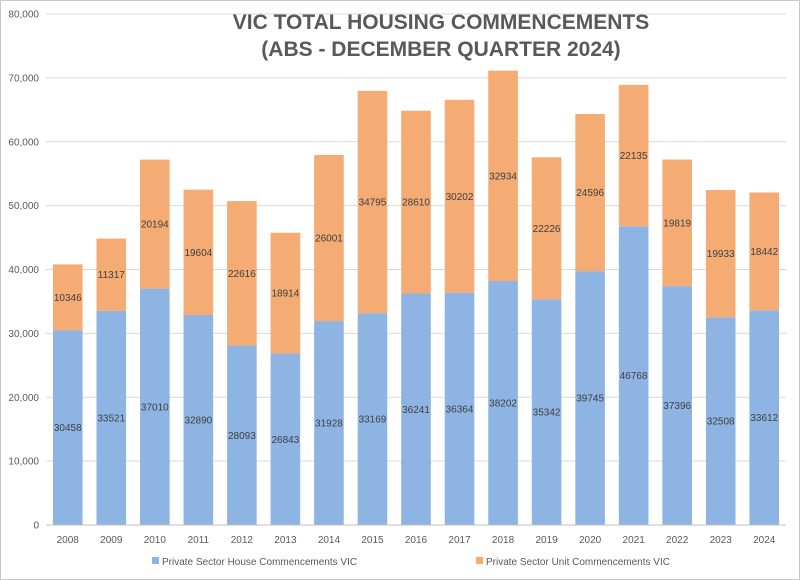 The width and height of the screenshot is (800, 580). Describe the element at coordinates (155, 560) in the screenshot. I see `legend-house-swatch` at that location.